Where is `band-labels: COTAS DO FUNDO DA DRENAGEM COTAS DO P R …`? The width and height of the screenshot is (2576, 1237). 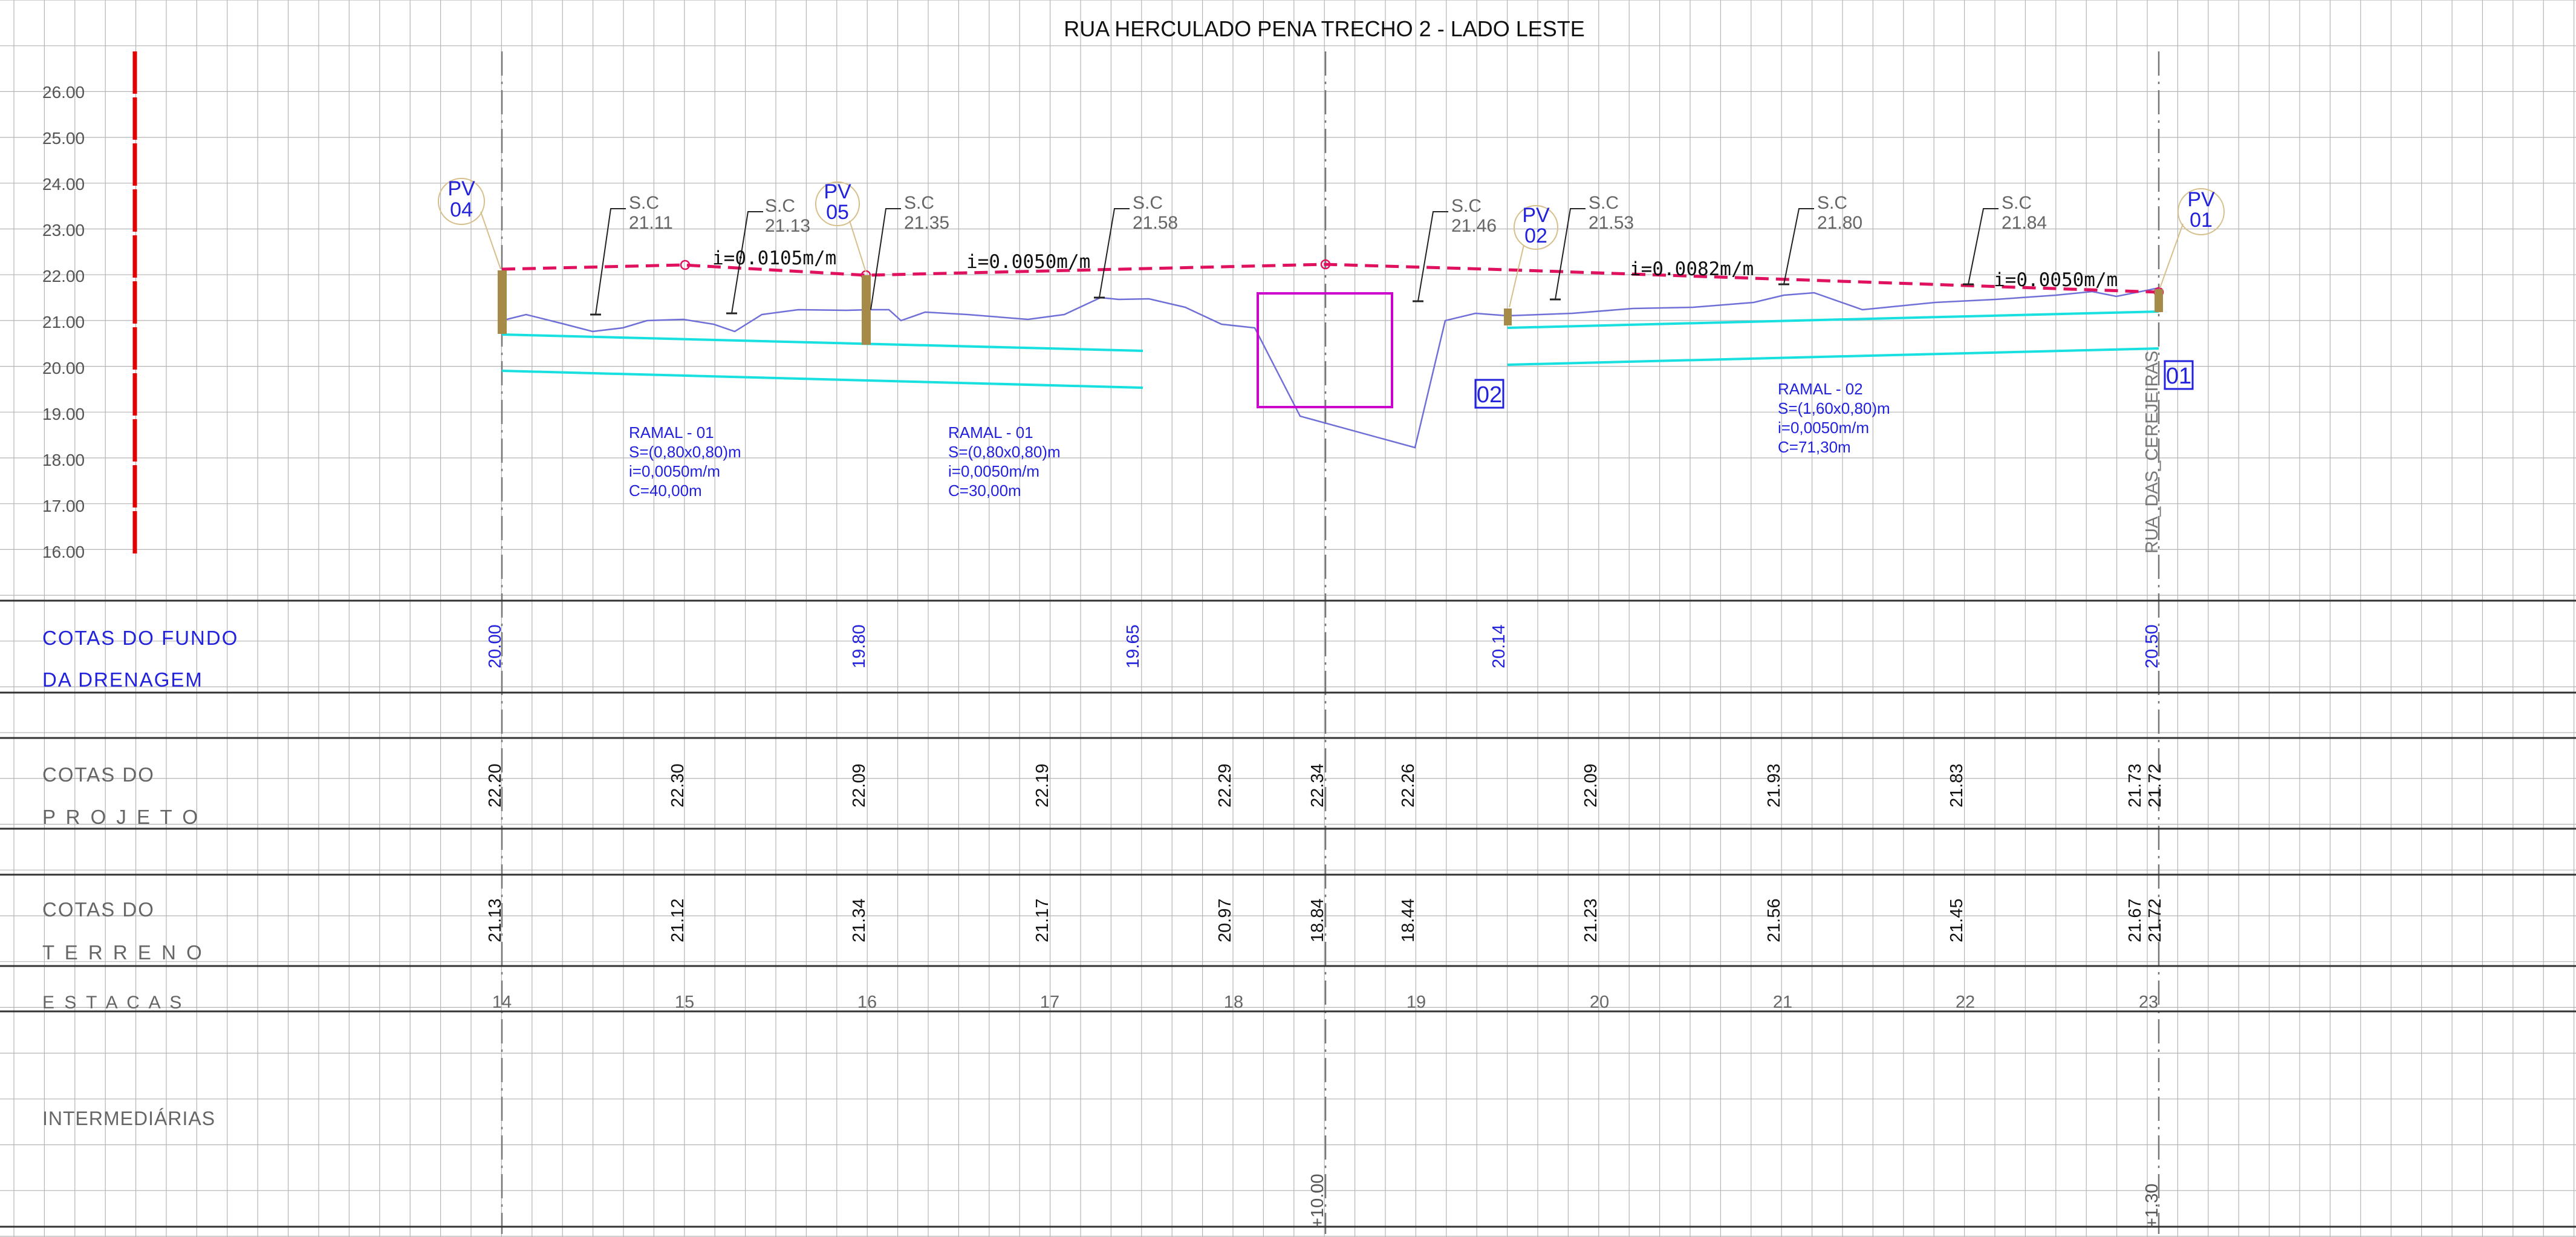
band-labels: COTAS DO FUNDO DA DRENAGEM COTAS DO P R … is located at coordinates (139, 878).